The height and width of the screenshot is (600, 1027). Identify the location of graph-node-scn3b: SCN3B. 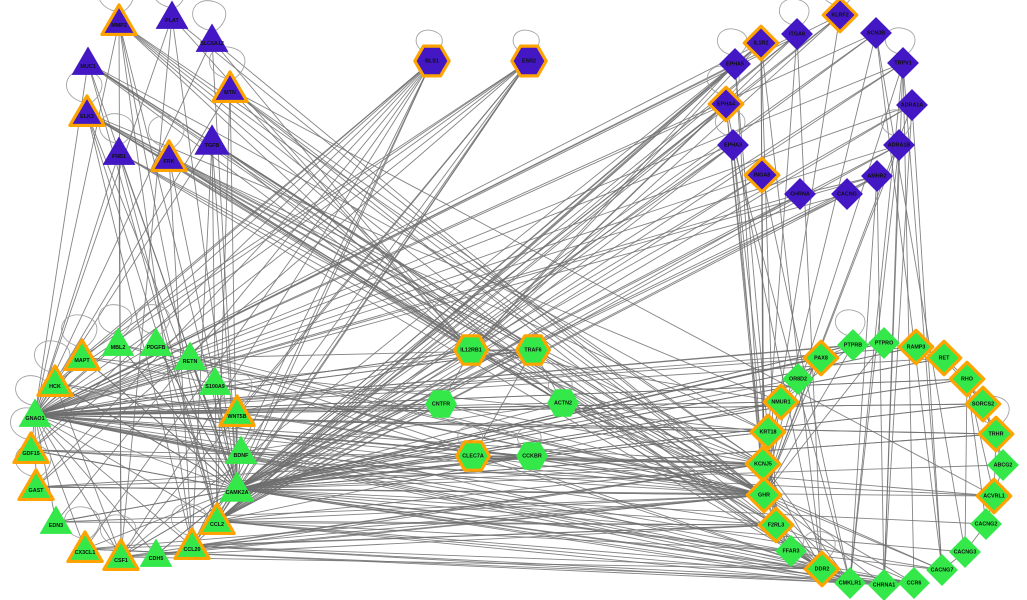
(876, 33).